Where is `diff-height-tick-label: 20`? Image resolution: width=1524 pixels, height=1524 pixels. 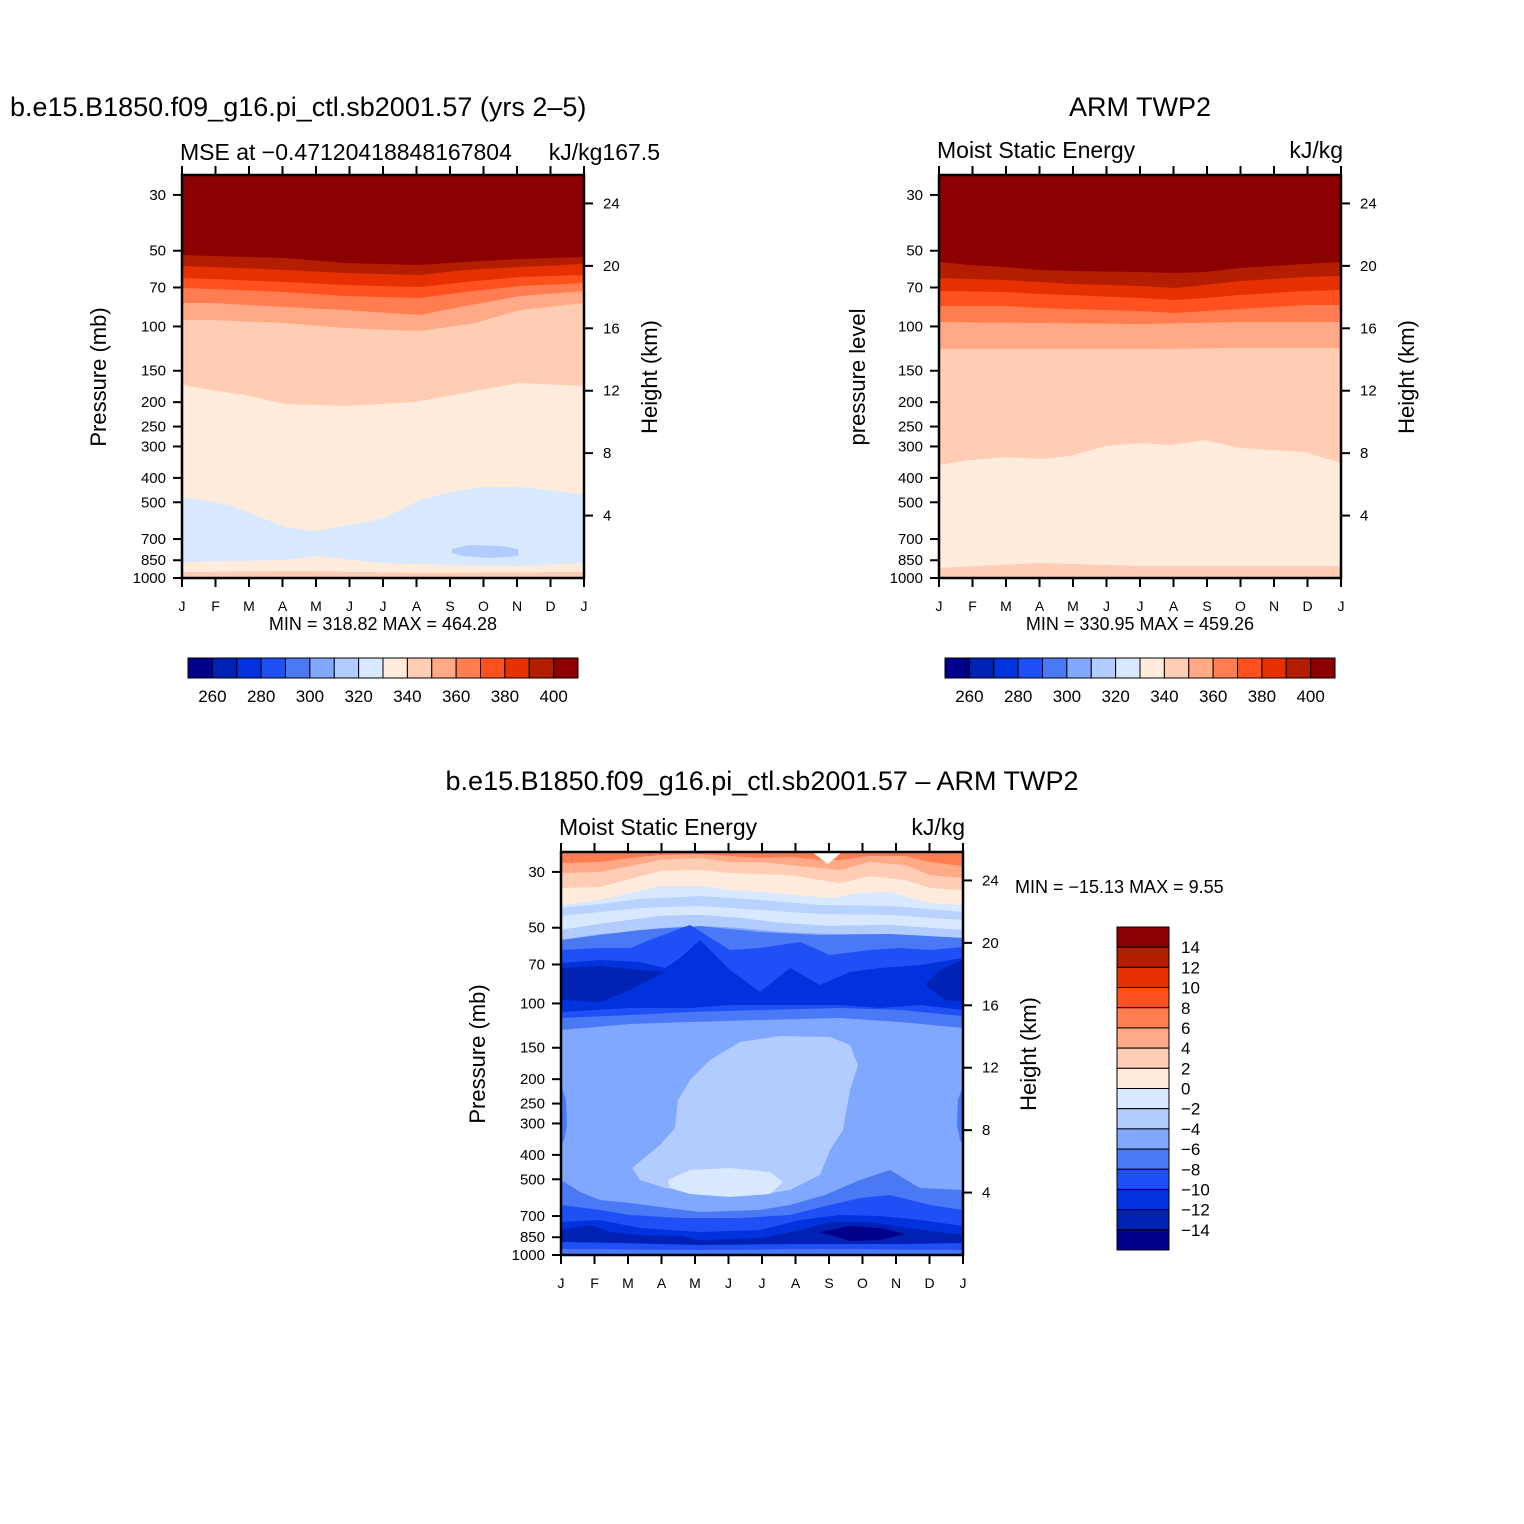
diff-height-tick-label: 20 is located at coordinates (990, 943).